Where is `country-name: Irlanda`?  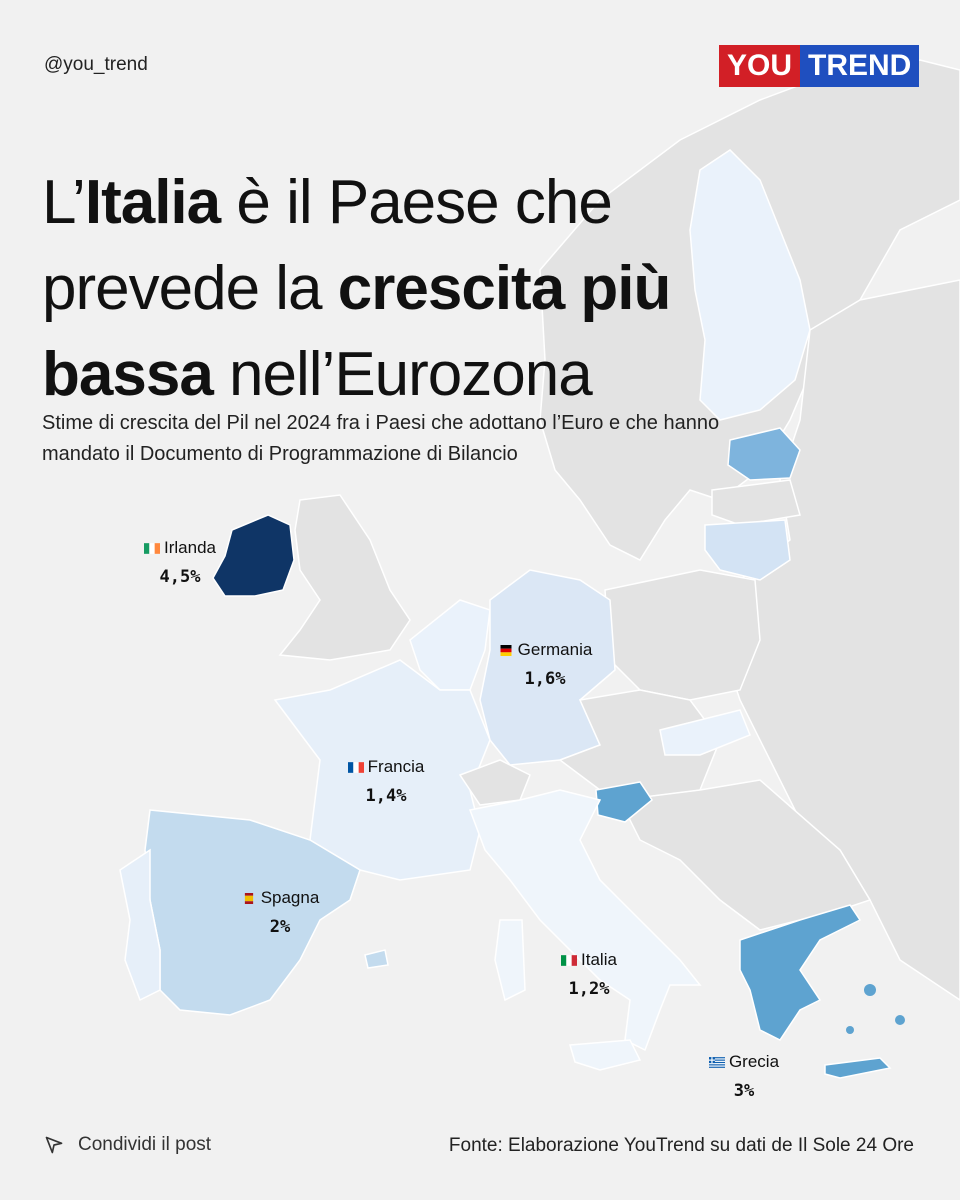 country-name: Irlanda is located at coordinates (190, 547).